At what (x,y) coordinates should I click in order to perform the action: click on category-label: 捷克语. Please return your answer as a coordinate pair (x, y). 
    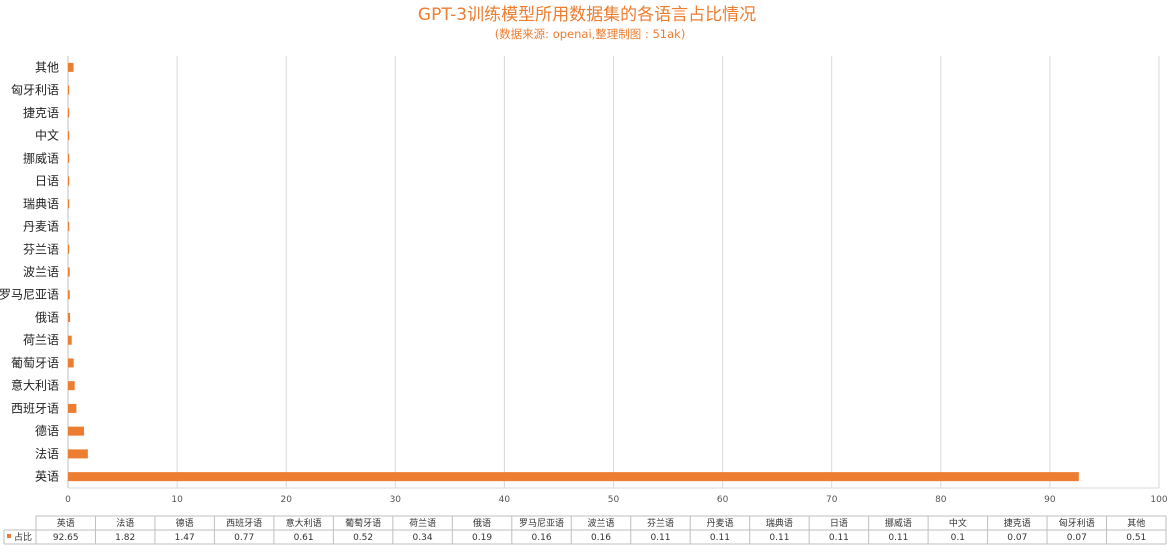
    Looking at the image, I should click on (41, 113).